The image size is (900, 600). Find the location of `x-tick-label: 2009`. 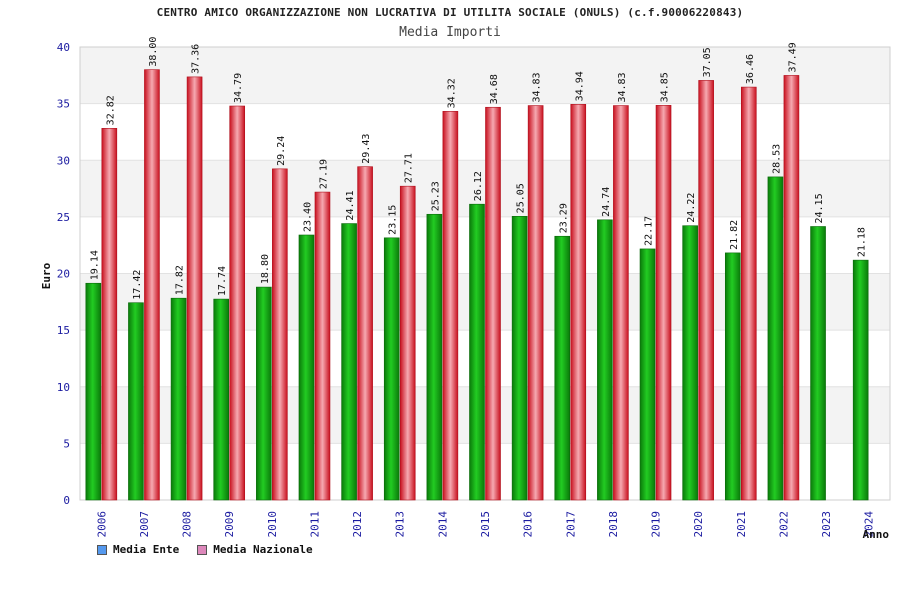

x-tick-label: 2009 is located at coordinates (229, 524).